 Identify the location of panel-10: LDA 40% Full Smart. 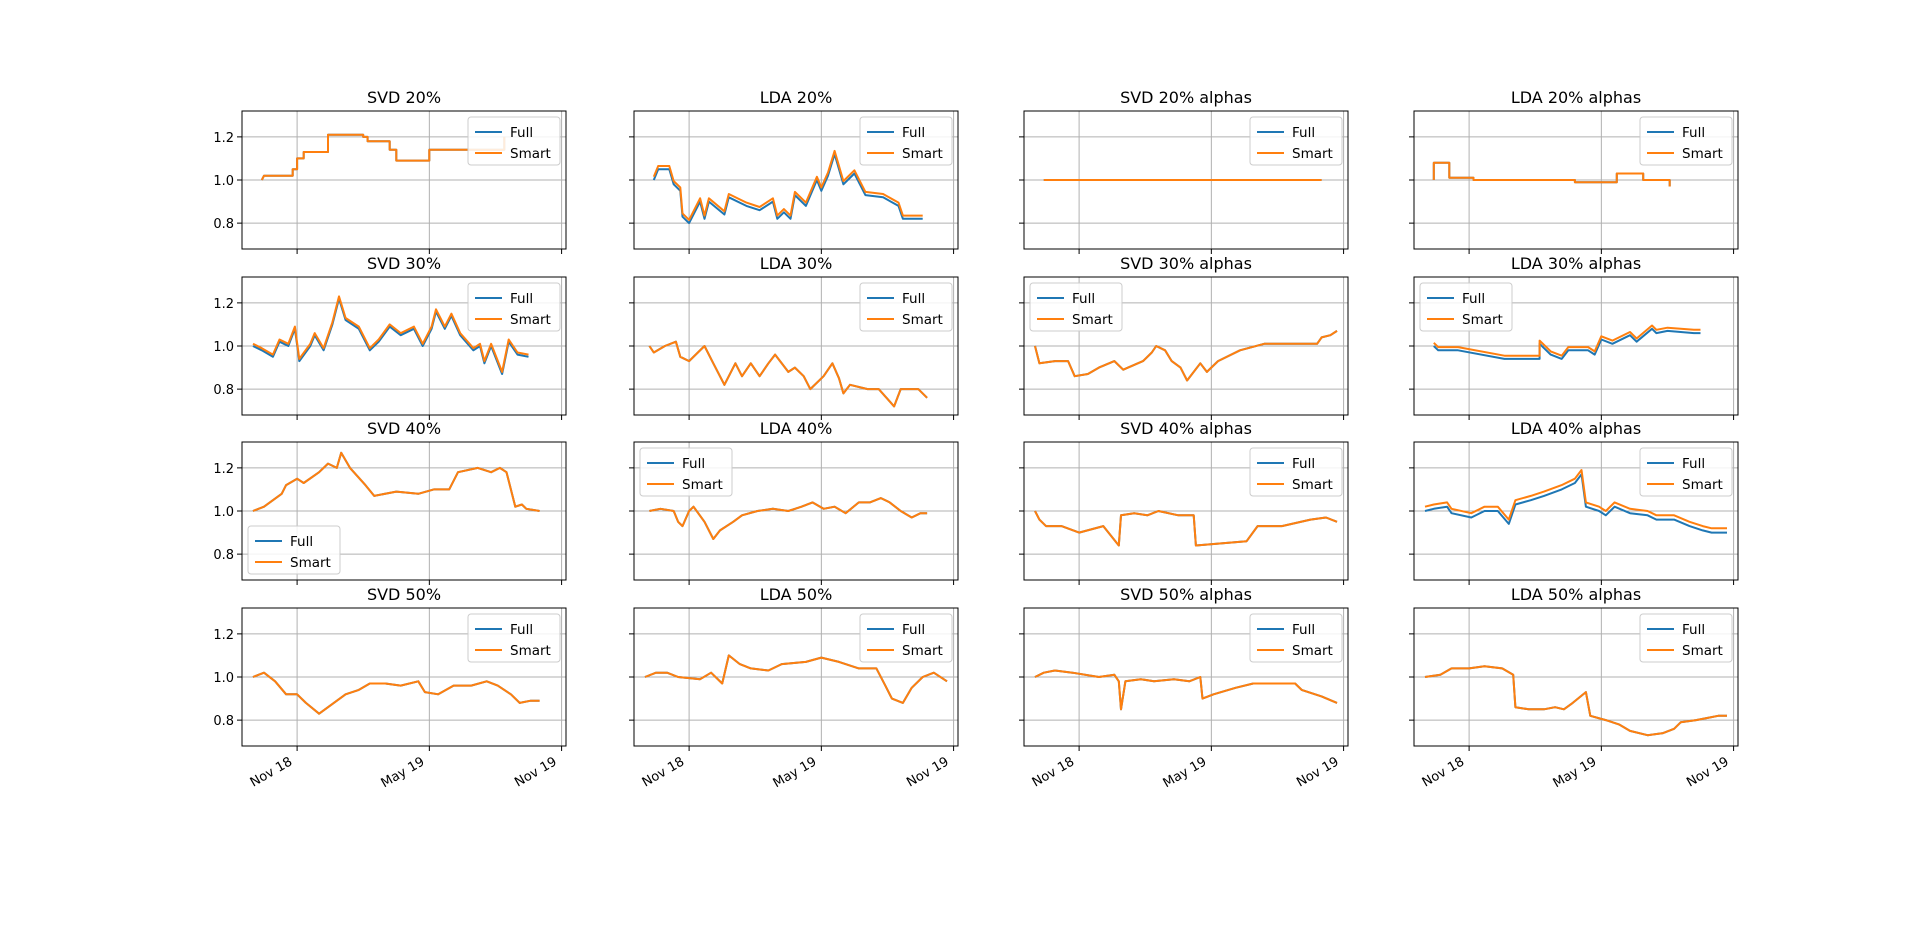
(794, 502).